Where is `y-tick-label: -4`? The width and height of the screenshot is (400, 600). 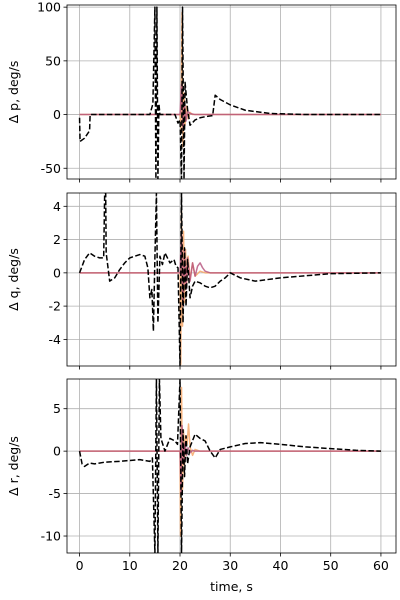
y-tick-label: -4 is located at coordinates (55, 339).